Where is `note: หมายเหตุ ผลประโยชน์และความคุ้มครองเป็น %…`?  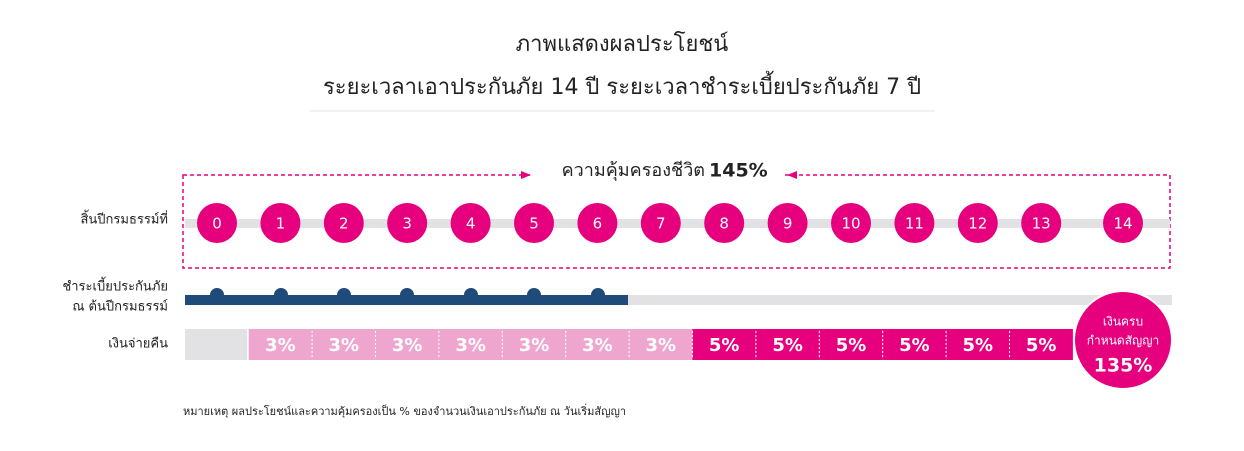 note: หมายเหตุ ผลประโยชน์และความคุ้มครองเป็น %… is located at coordinates (404, 410).